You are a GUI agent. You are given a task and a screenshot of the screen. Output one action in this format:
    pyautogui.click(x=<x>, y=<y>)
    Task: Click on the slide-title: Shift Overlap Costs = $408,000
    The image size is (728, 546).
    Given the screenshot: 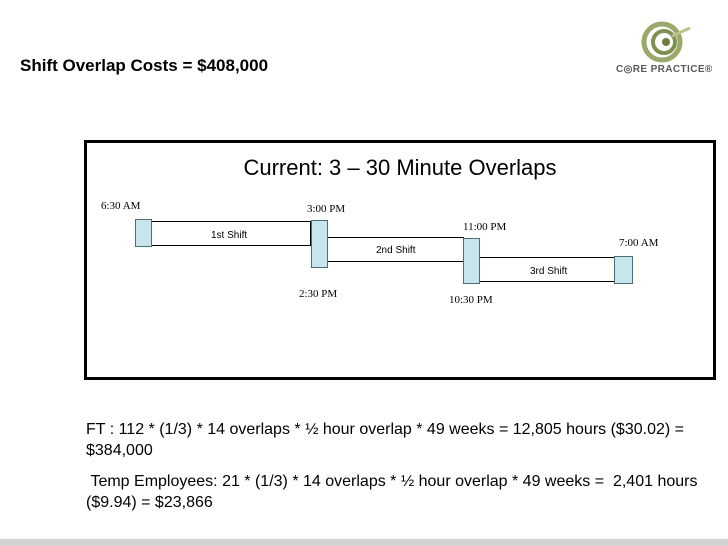 What is the action you would take?
    pyautogui.click(x=144, y=65)
    